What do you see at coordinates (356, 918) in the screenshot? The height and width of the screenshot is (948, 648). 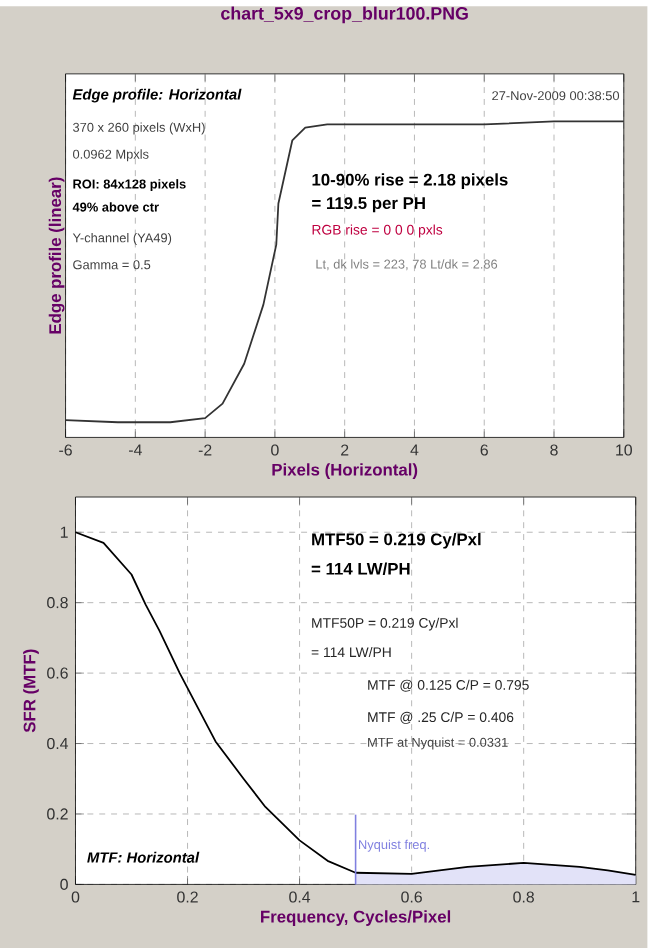 I see `x-axis-title: Frequency, Cycles/Pixel` at bounding box center [356, 918].